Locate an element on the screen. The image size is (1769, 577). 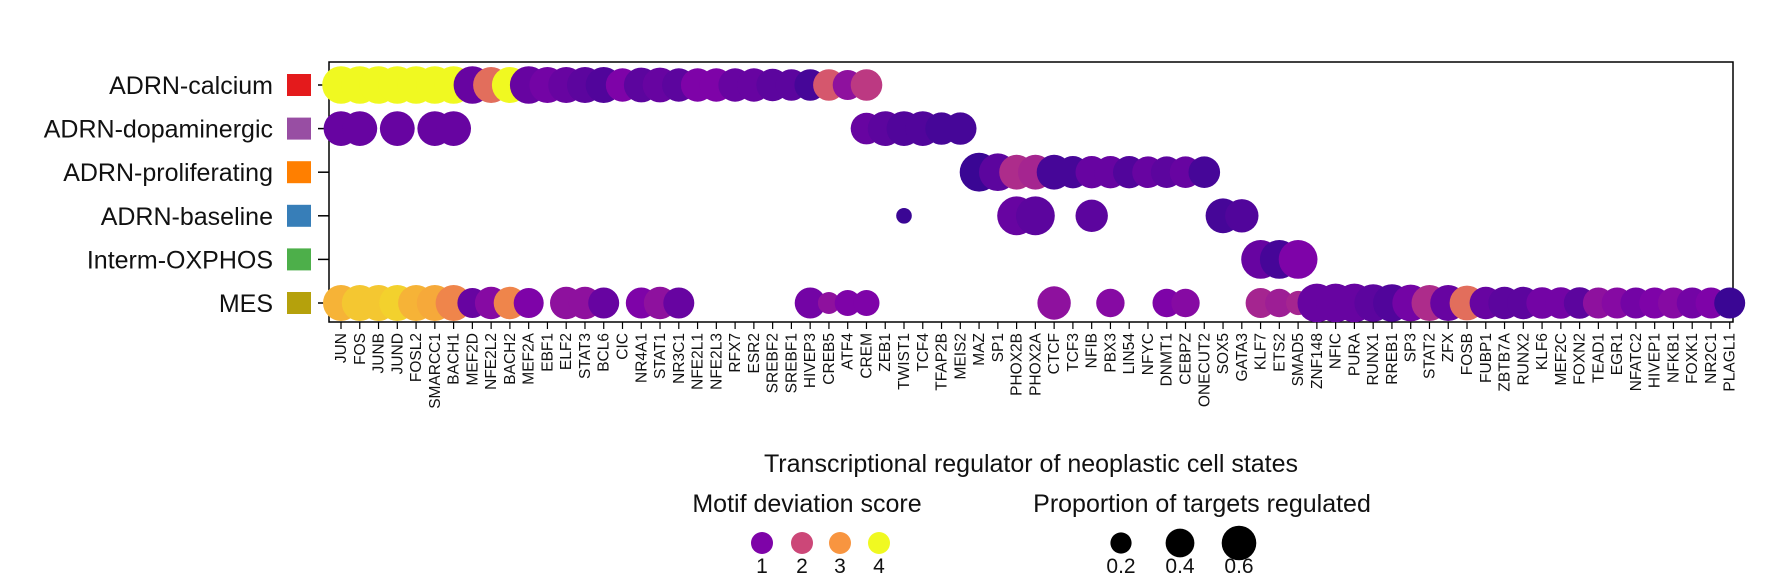
x-tick-label: FOSL2 is located at coordinates (416, 357).